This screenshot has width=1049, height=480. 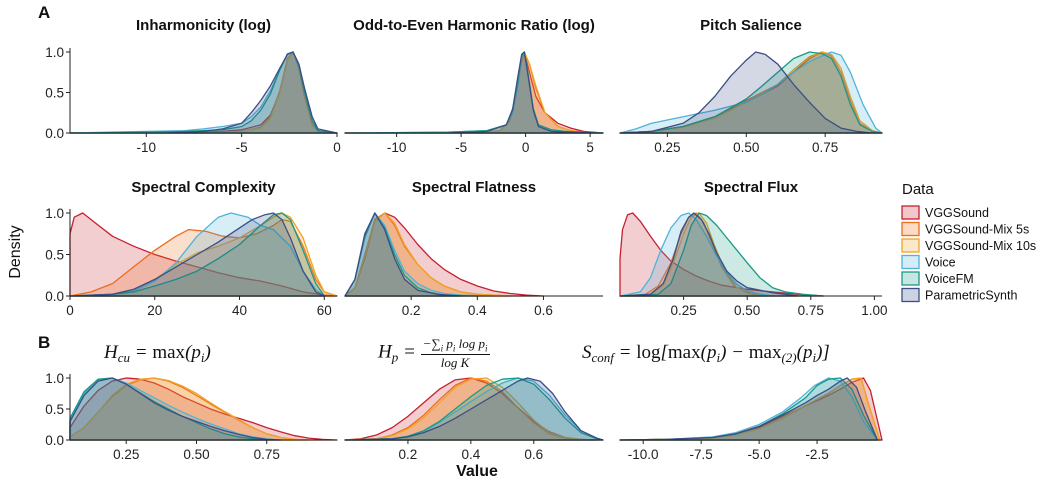 I want to click on x-tick-label: -2.5, so click(x=816, y=454).